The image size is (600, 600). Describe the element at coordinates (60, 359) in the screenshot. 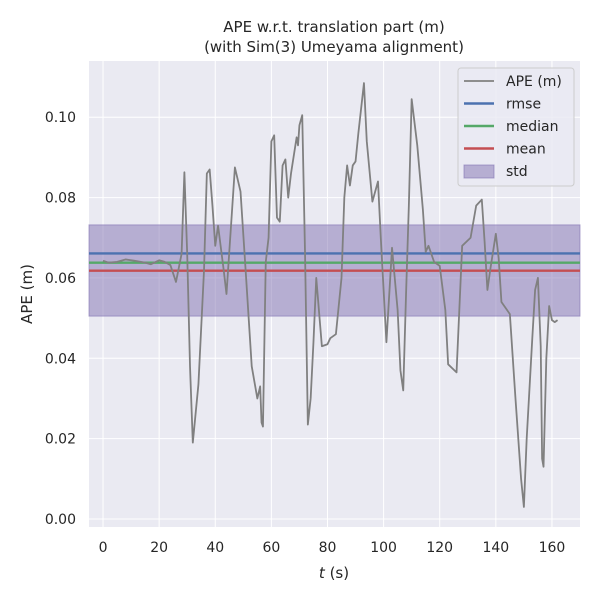

I see `y-tick-label: 0.04` at that location.